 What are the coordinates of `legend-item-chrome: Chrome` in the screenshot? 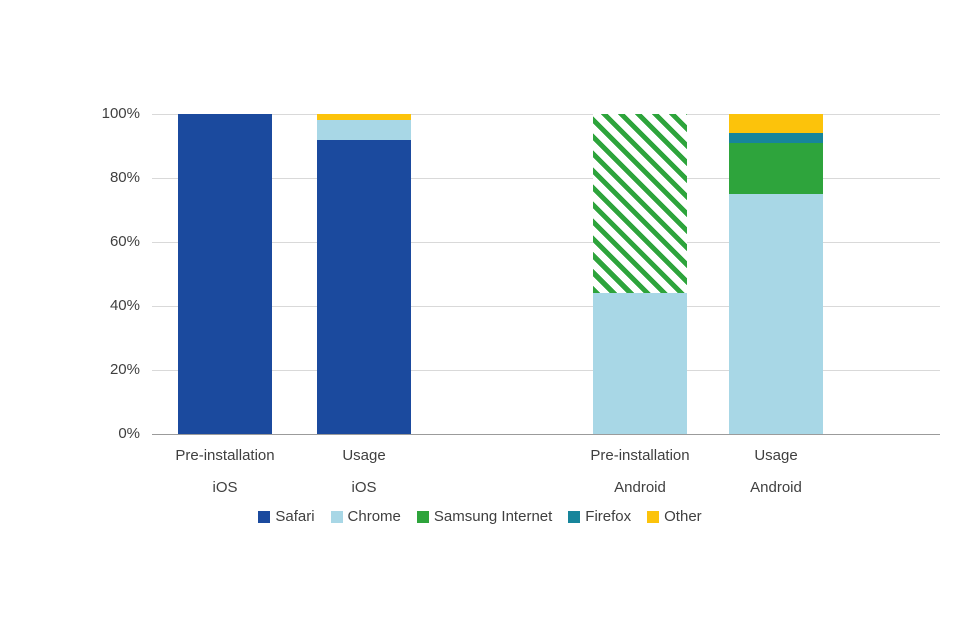 It's located at (365, 516).